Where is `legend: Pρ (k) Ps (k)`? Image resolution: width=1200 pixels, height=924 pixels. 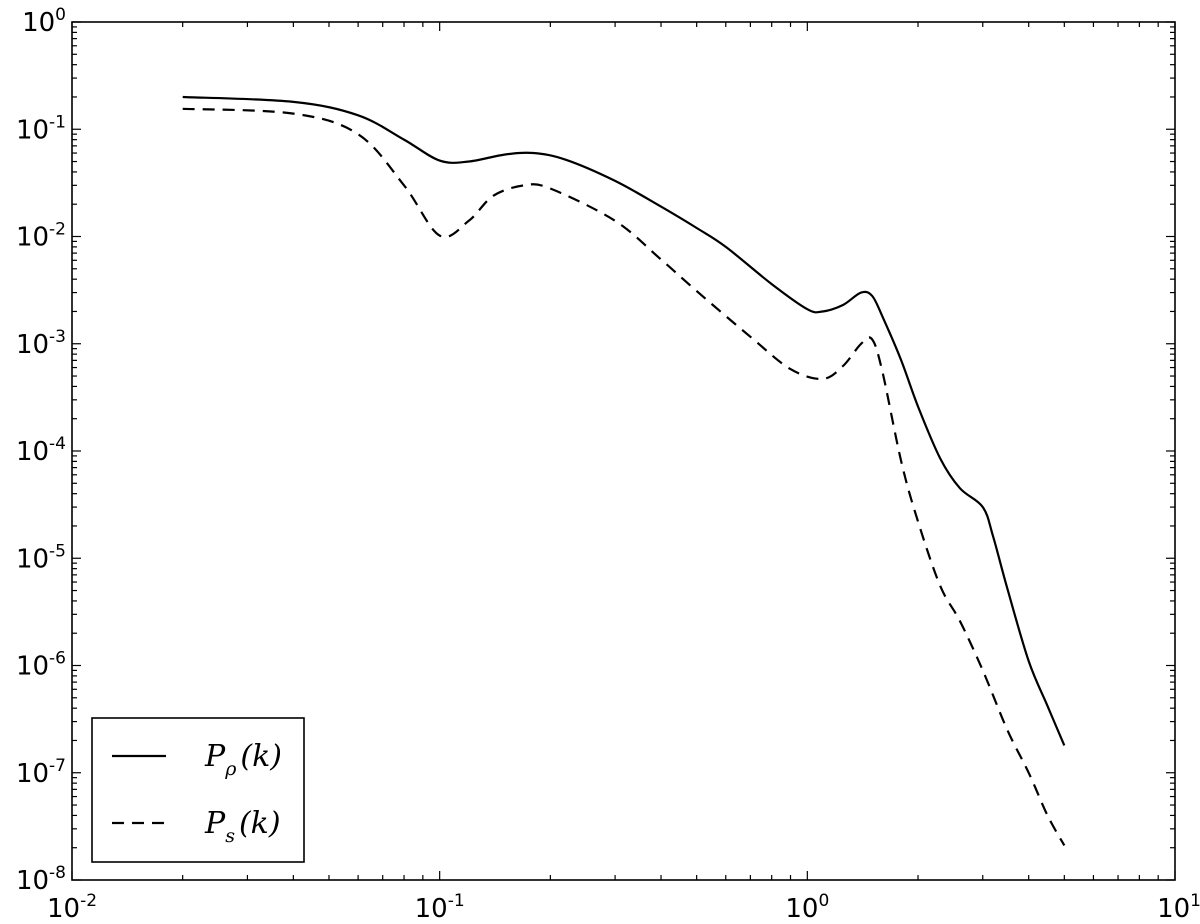
legend: Pρ (k) Ps (k) is located at coordinates (198, 790).